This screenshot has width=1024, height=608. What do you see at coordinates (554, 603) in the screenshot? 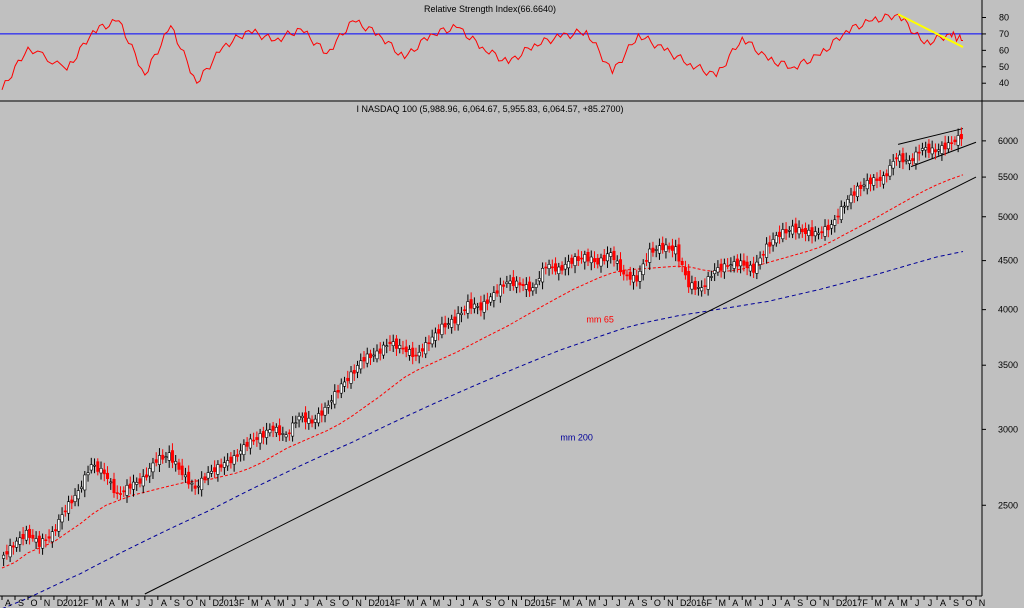
I see `x-tick-label: F` at bounding box center [554, 603].